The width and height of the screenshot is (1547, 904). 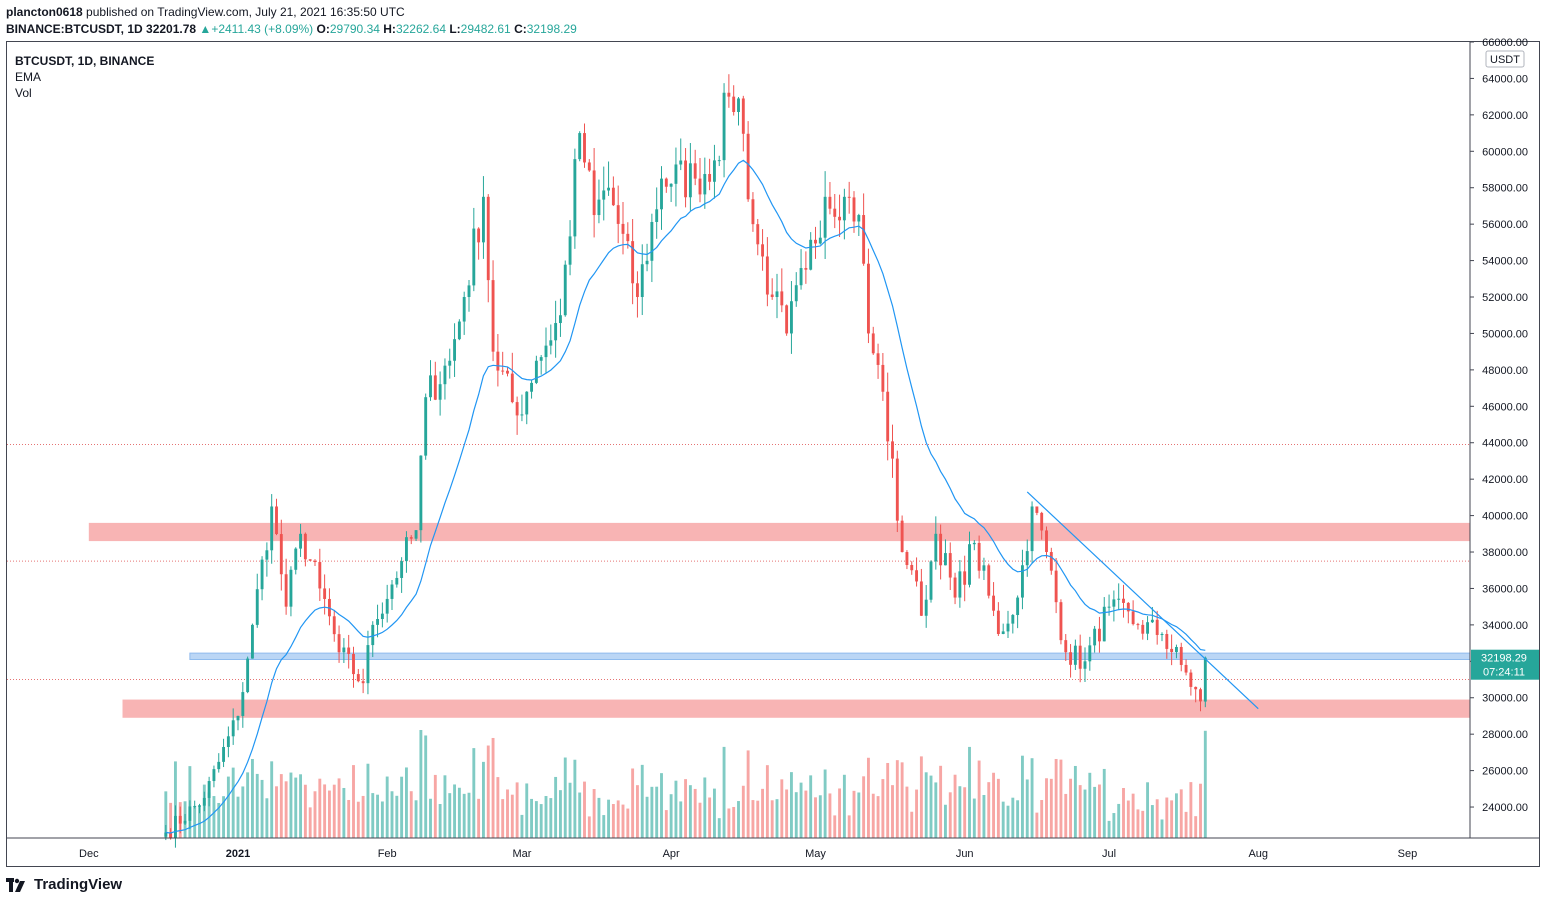 What do you see at coordinates (64, 884) in the screenshot?
I see `tradingview-footer: TradingView` at bounding box center [64, 884].